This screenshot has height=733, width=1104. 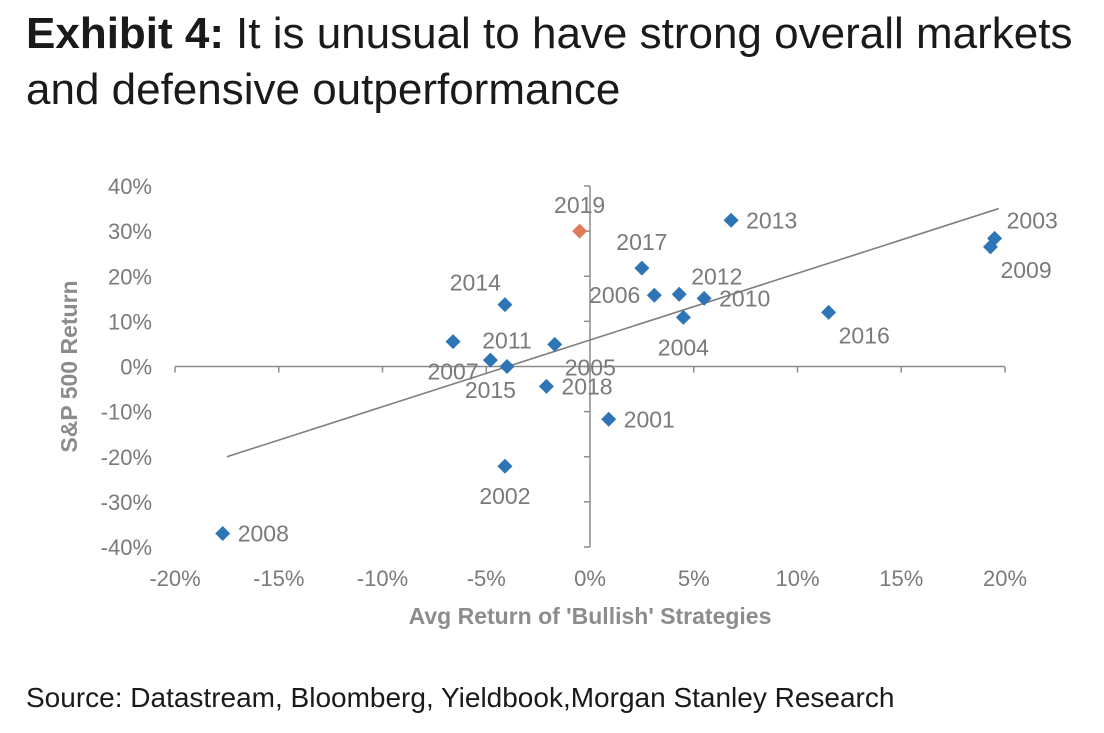 I want to click on data-label-2001: 2001, so click(x=649, y=419).